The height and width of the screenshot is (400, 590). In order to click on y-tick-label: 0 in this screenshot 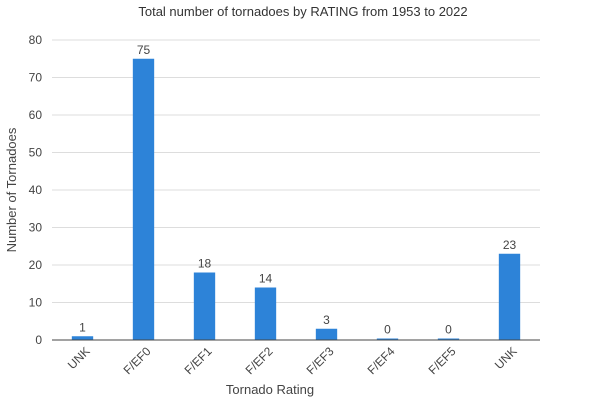, I will do `click(38, 340)`.